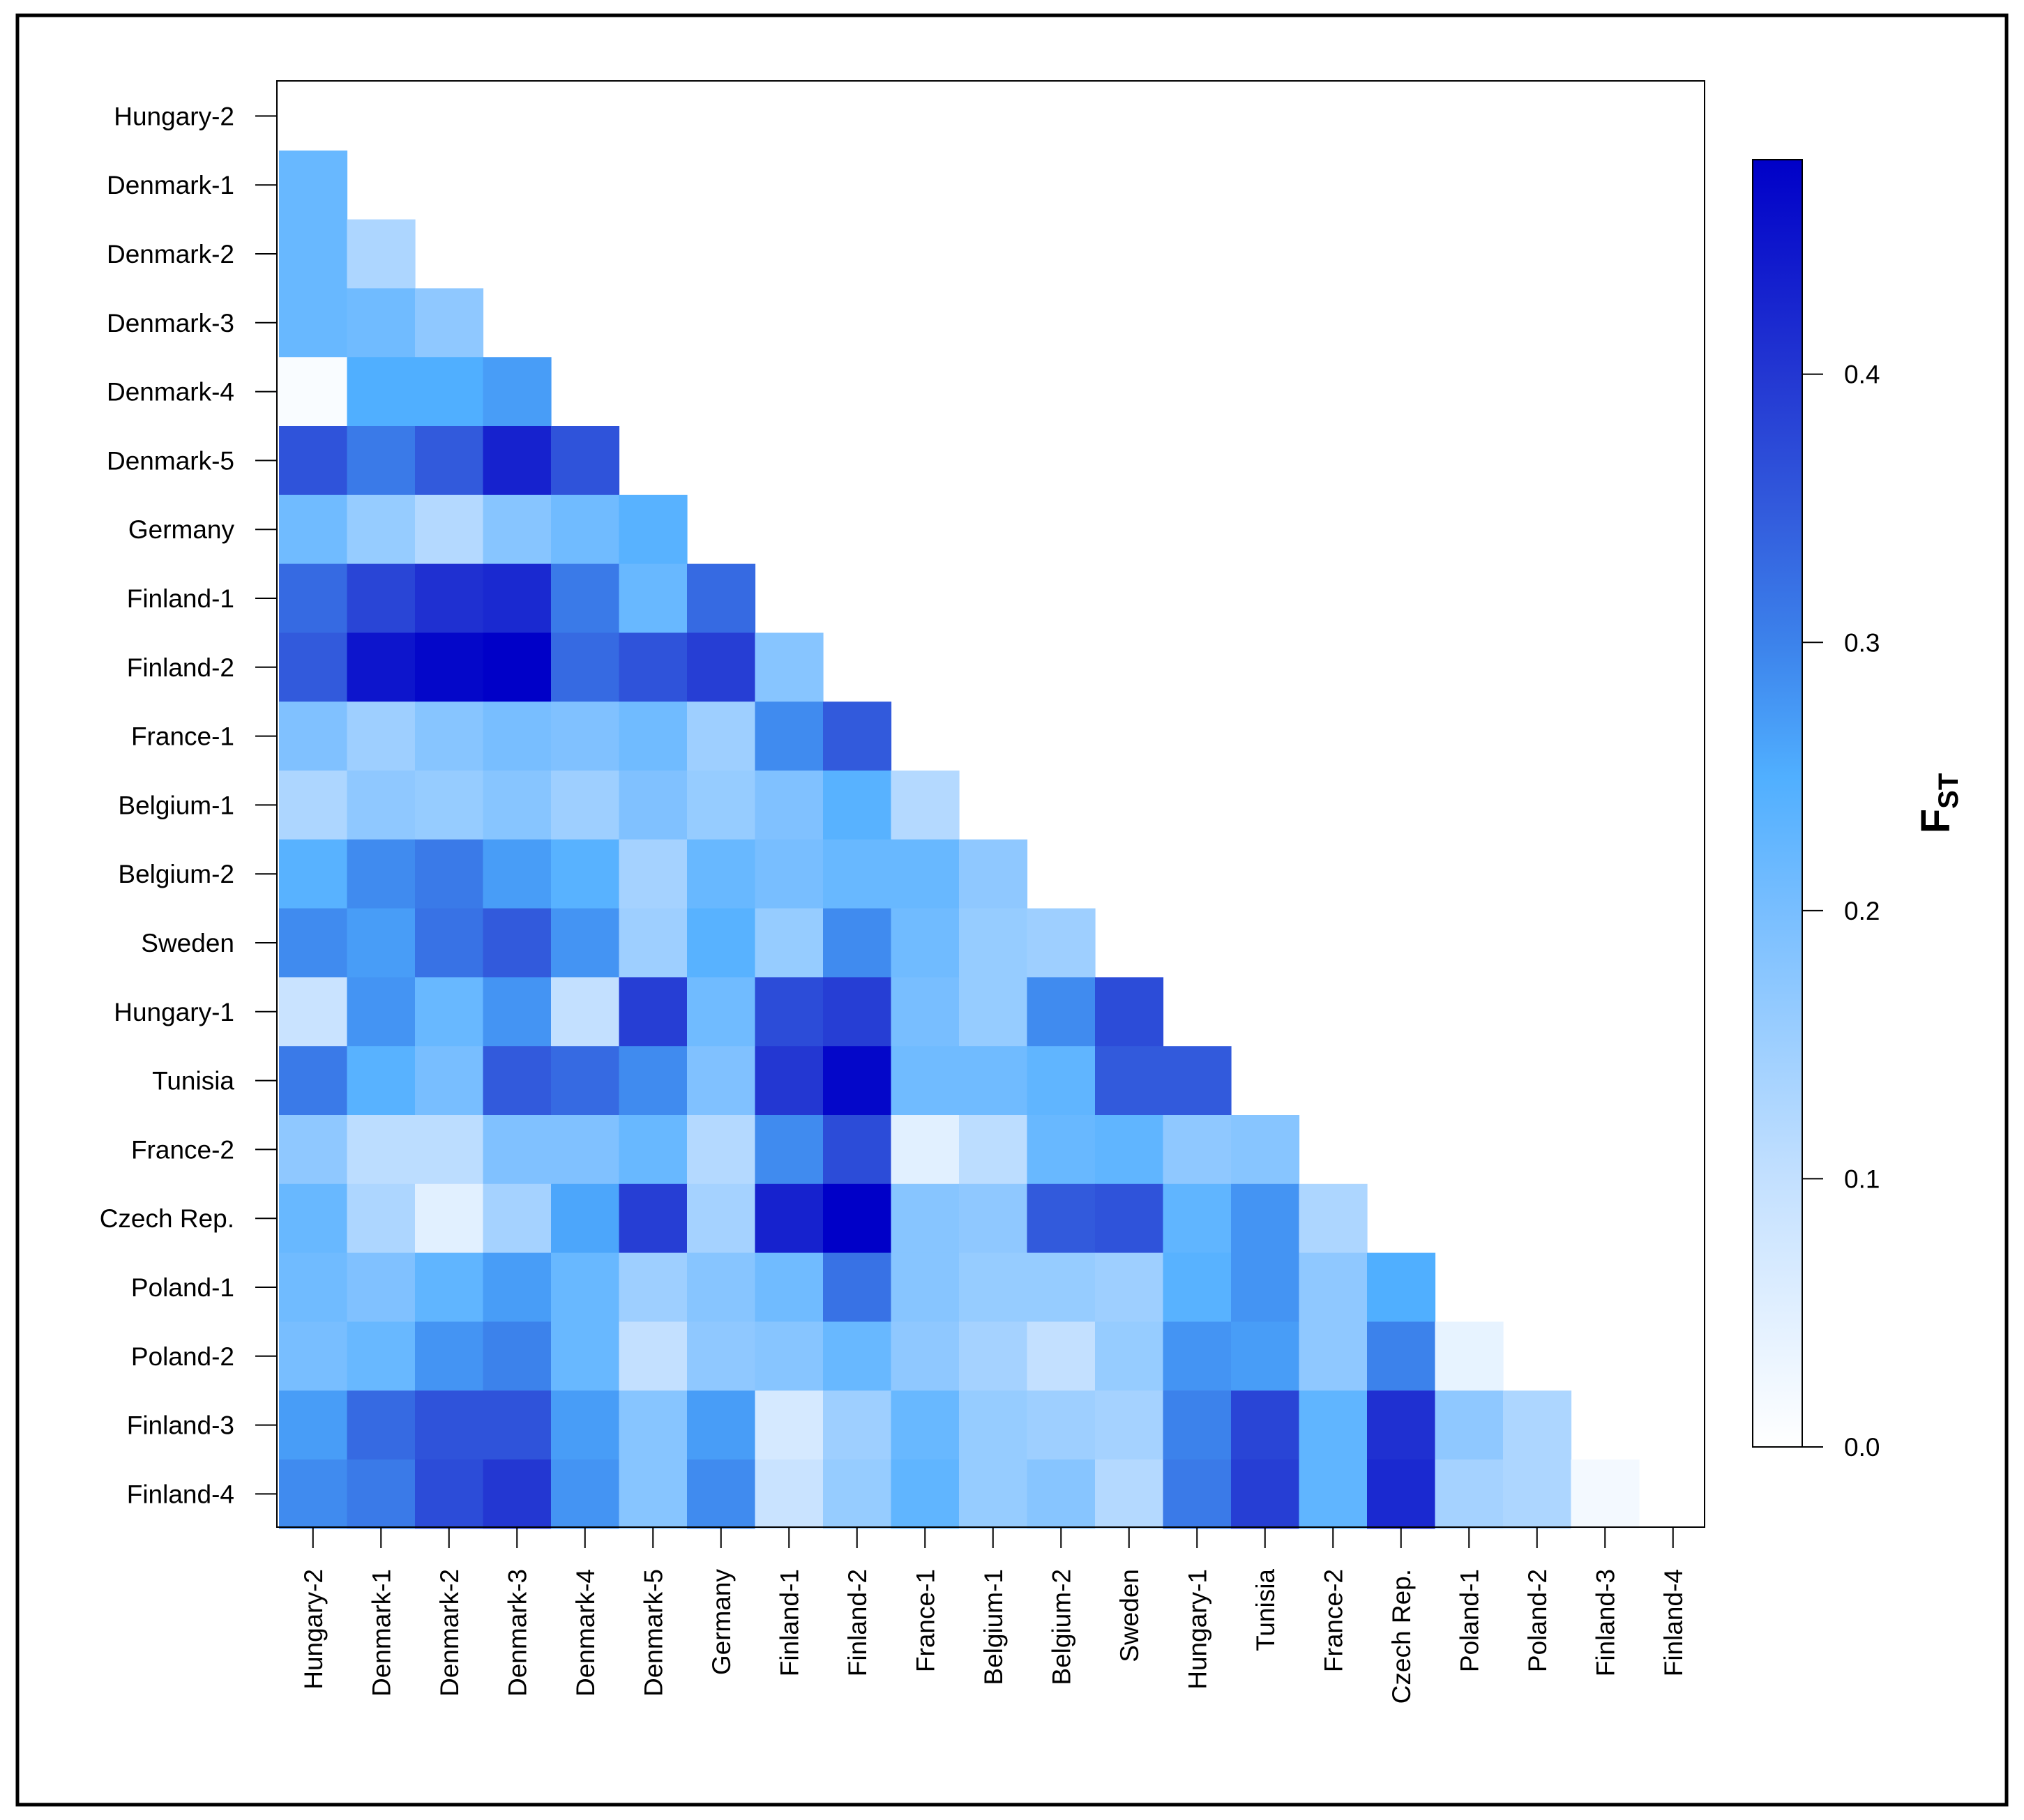 The height and width of the screenshot is (1820, 2024). I want to click on y-tick-label: Denmark-5, so click(170, 461).